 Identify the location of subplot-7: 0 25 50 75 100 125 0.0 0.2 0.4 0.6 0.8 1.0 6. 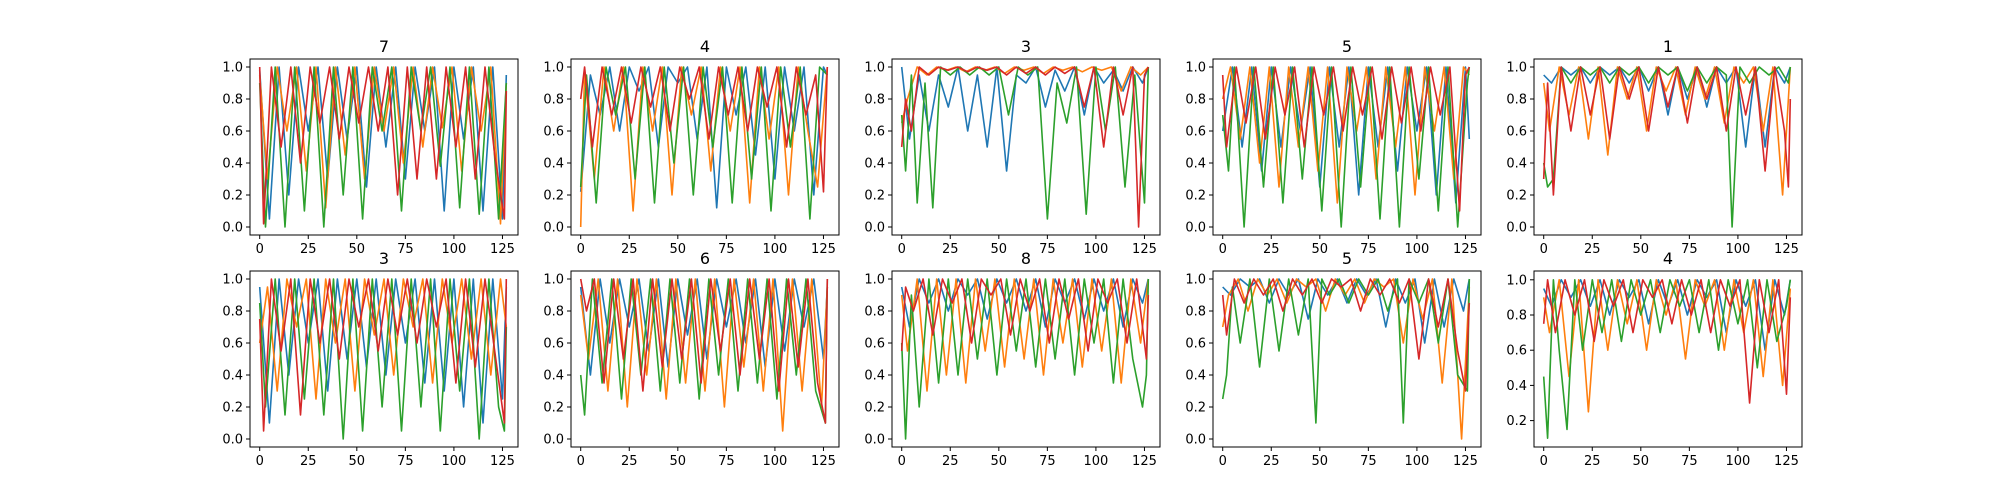
(691, 359).